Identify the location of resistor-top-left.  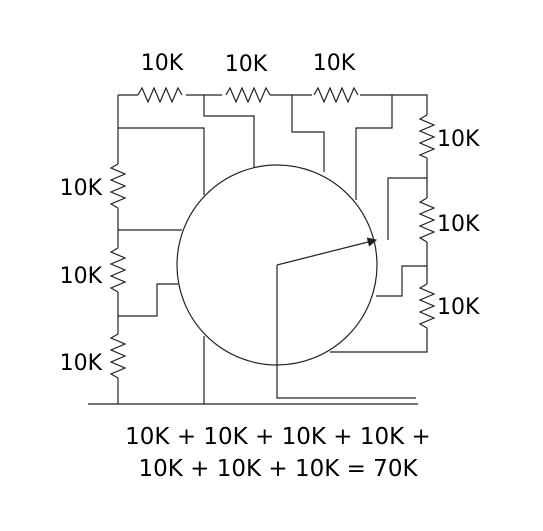
(160, 95).